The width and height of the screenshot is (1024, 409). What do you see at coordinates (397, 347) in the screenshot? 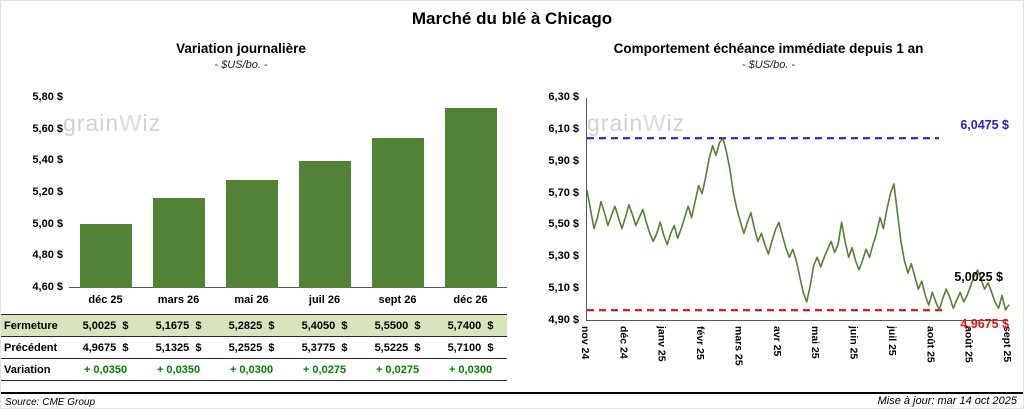
I see `table-cell: 5,5225 $` at bounding box center [397, 347].